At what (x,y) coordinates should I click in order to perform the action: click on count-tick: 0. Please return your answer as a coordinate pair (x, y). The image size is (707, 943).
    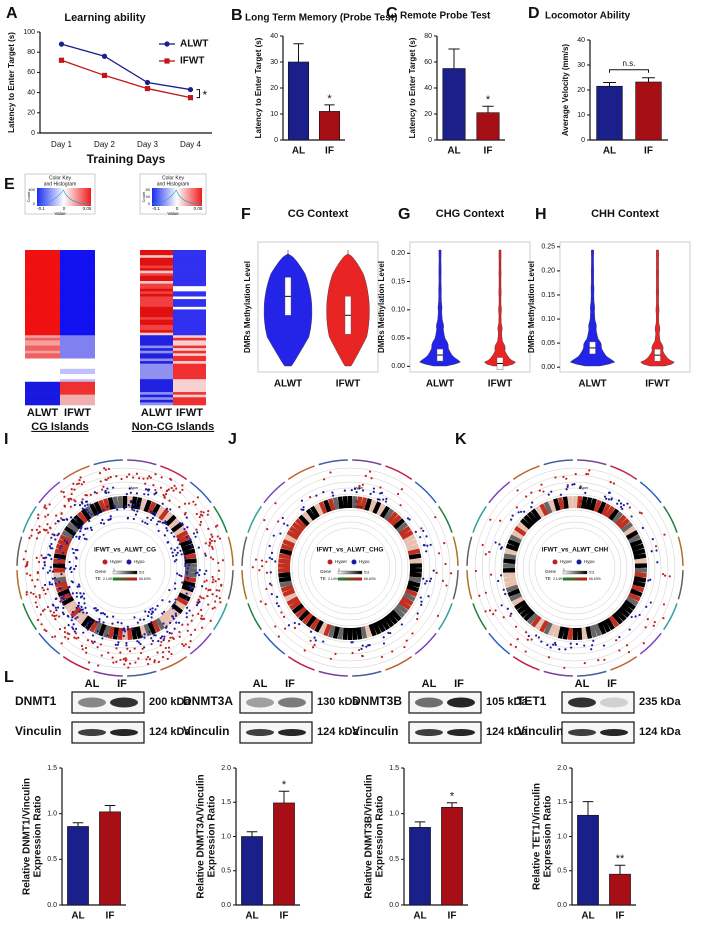
    Looking at the image, I should click on (34, 203).